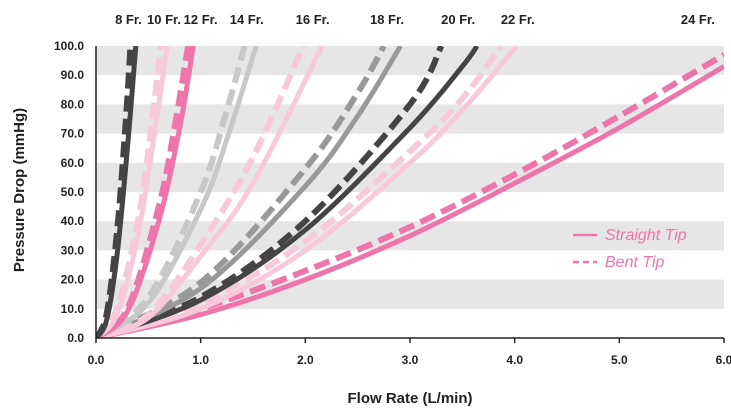  What do you see at coordinates (635, 262) in the screenshot?
I see `legend-label: Bent Tip` at bounding box center [635, 262].